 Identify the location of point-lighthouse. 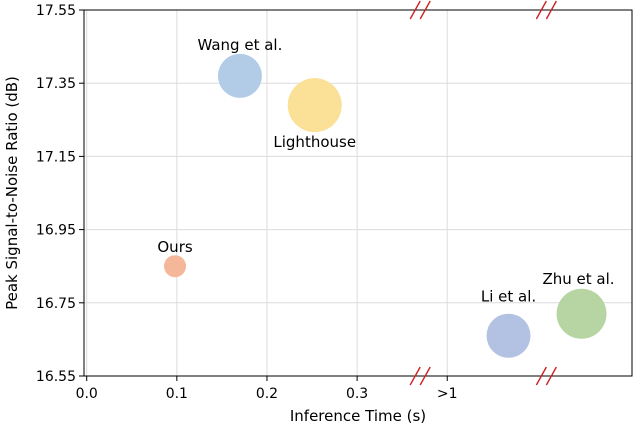
(314, 105).